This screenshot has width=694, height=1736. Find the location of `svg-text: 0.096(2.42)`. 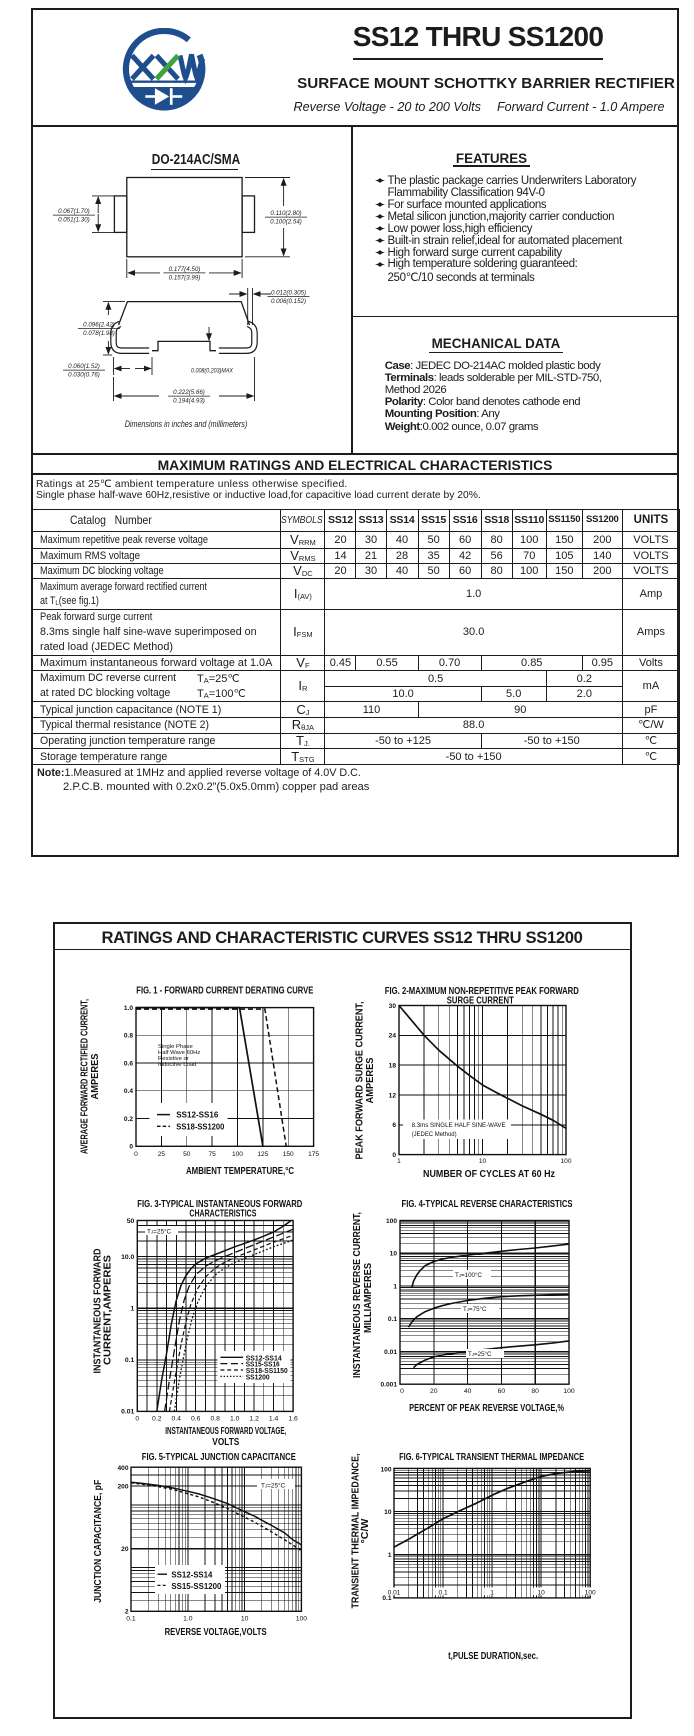

svg-text: 0.096(2.42) is located at coordinates (99, 325).